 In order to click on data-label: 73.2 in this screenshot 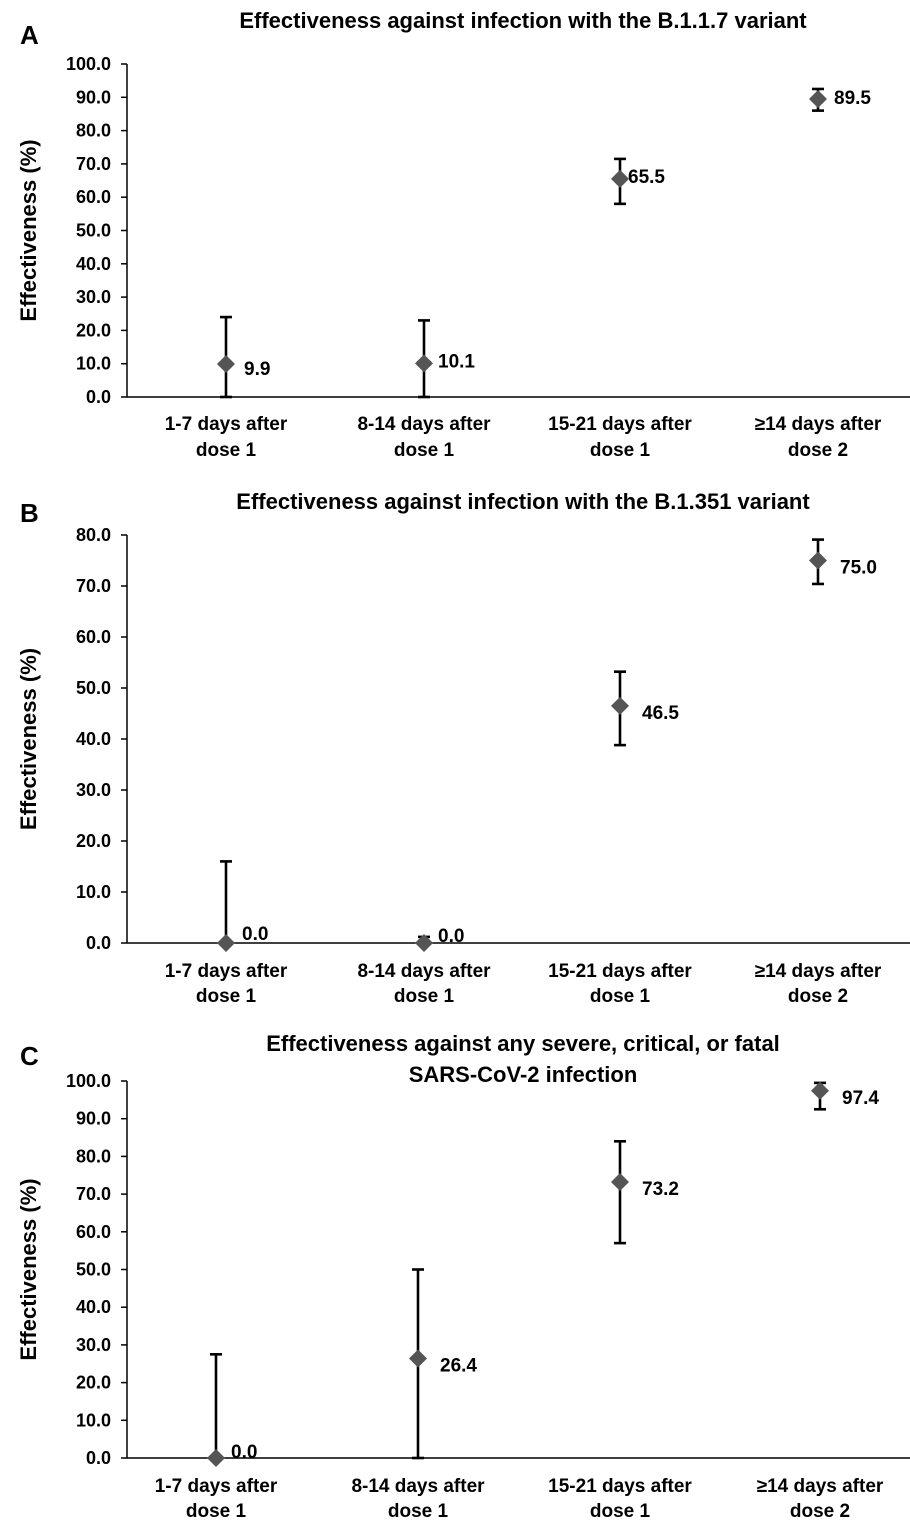, I will do `click(660, 1189)`.